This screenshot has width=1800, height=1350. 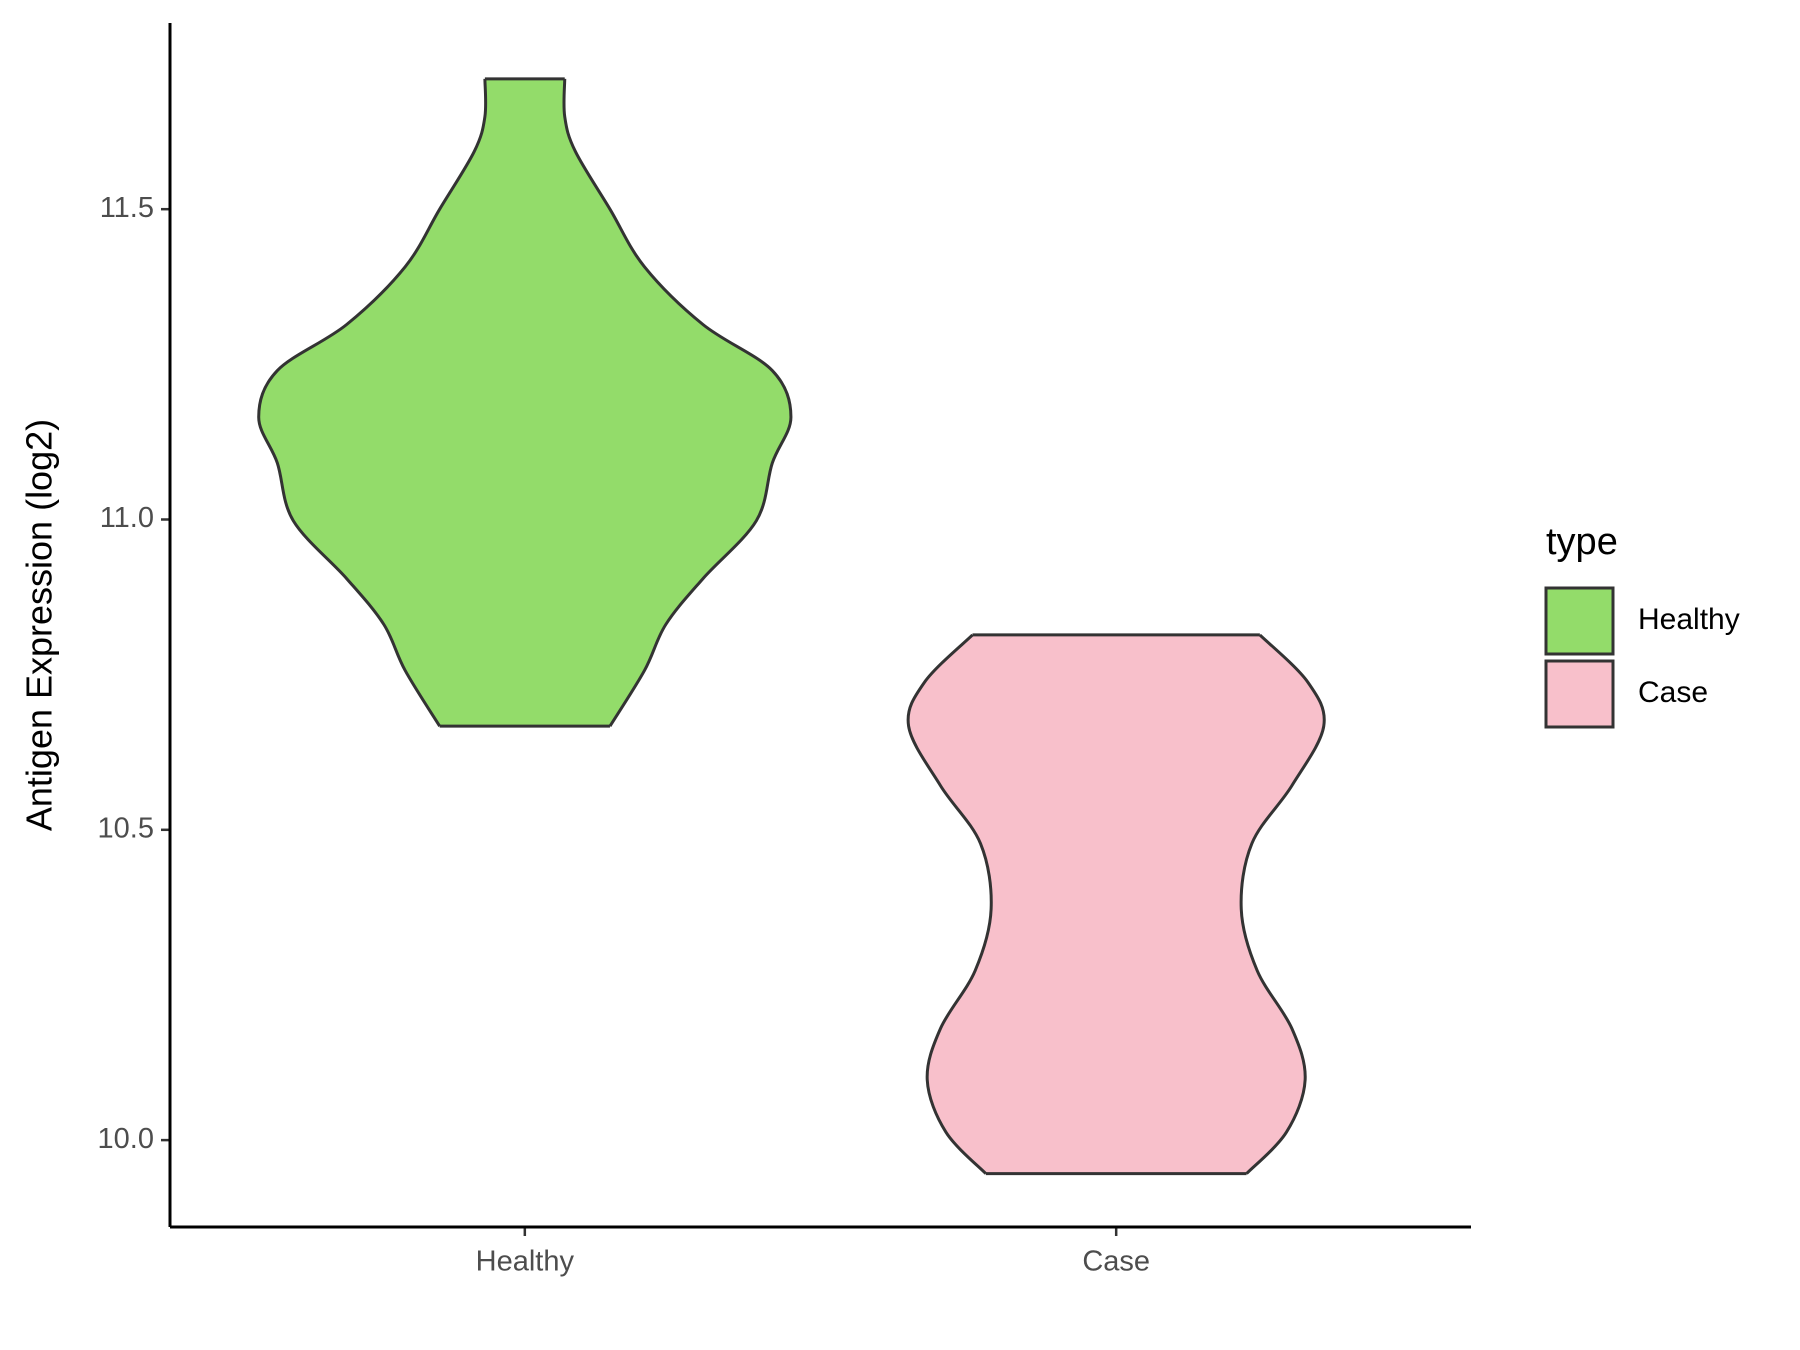 What do you see at coordinates (127, 208) in the screenshot?
I see `y-tick-label: 11.5` at bounding box center [127, 208].